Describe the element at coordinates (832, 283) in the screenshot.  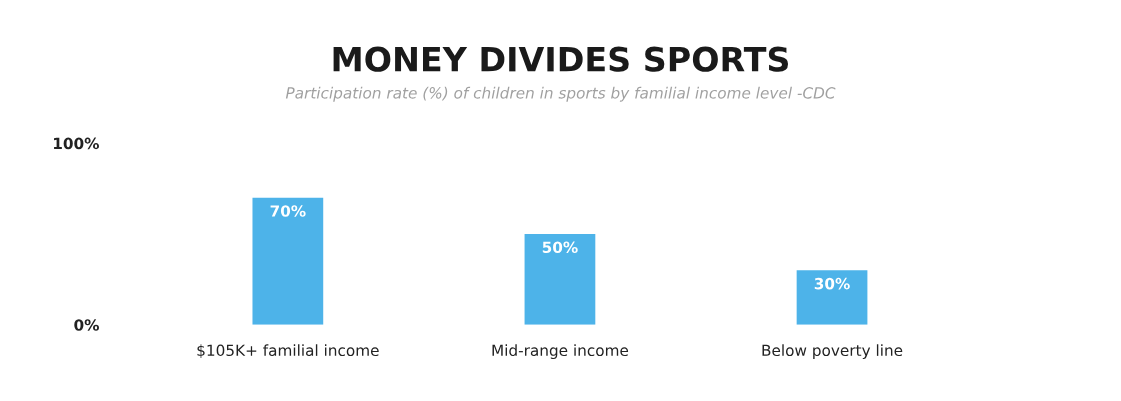
I see `data-label: 30%` at that location.